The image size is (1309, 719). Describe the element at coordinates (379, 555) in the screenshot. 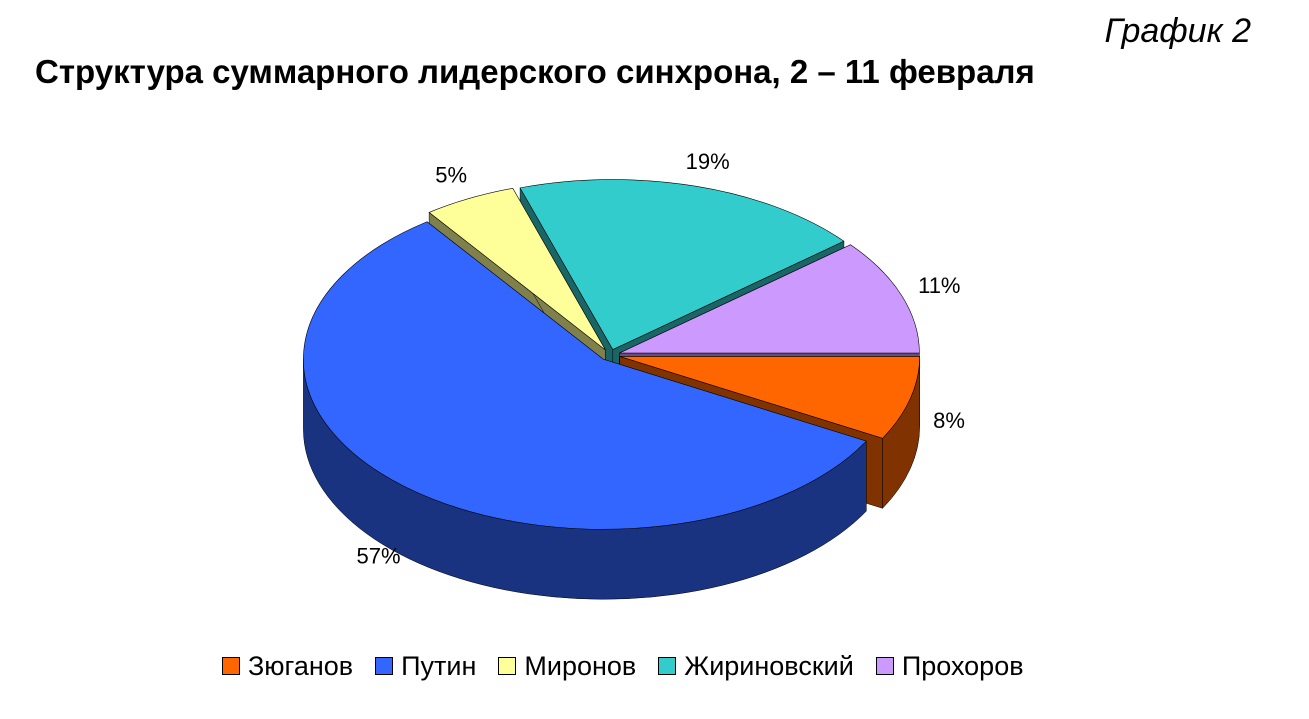

I see `data-label: 57%` at that location.